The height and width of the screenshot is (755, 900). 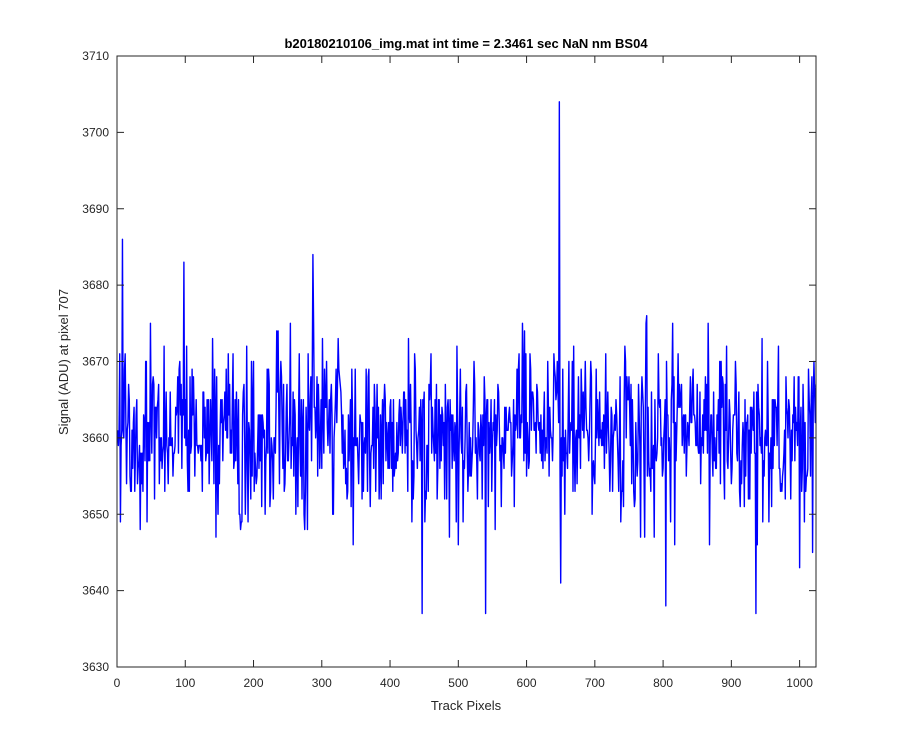 I want to click on y-tick-label: 3680, so click(x=95, y=285).